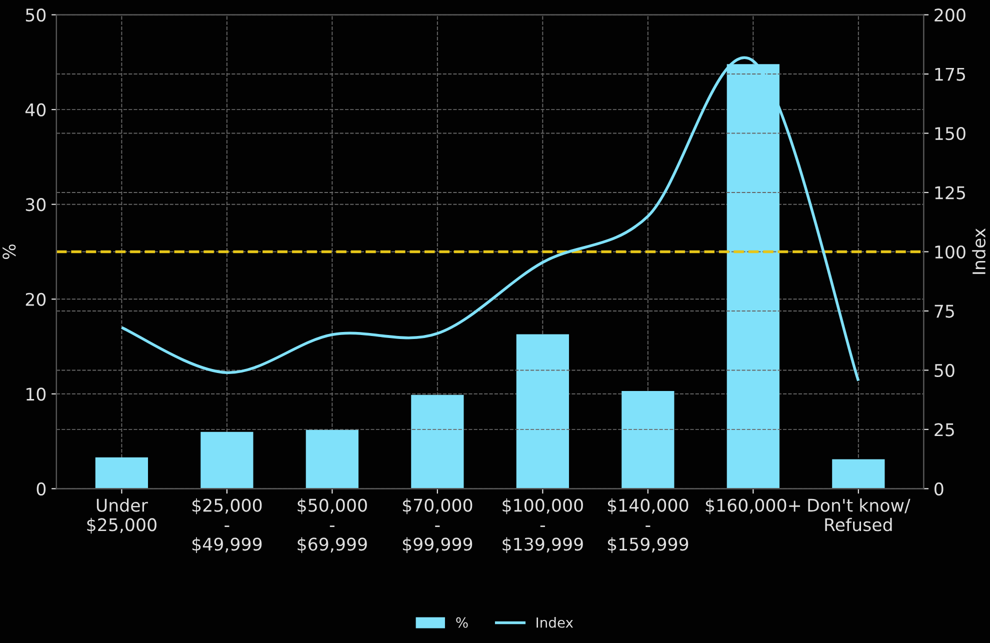 The width and height of the screenshot is (990, 643). Describe the element at coordinates (555, 622) in the screenshot. I see `legend-label: Index` at that location.